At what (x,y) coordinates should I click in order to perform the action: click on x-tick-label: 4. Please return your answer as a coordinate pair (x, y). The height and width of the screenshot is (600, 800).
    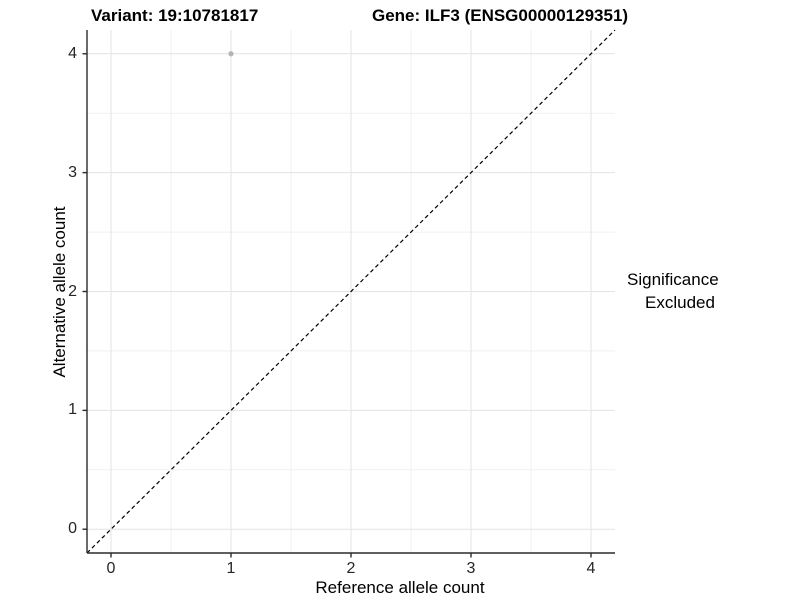
    Looking at the image, I should click on (591, 568).